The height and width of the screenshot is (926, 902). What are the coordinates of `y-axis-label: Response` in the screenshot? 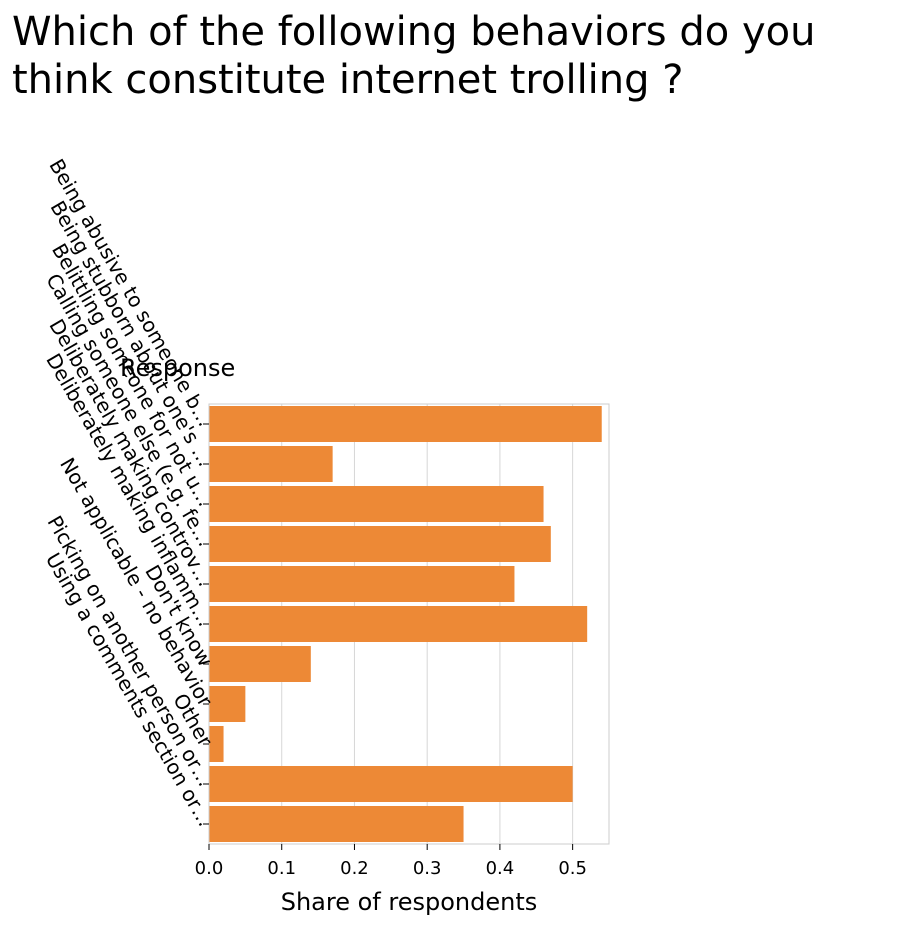 It's located at (177, 368).